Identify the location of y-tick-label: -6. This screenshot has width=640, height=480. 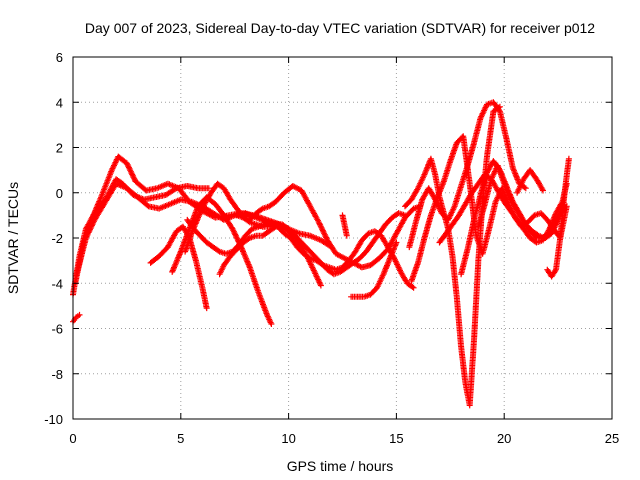
(57, 329).